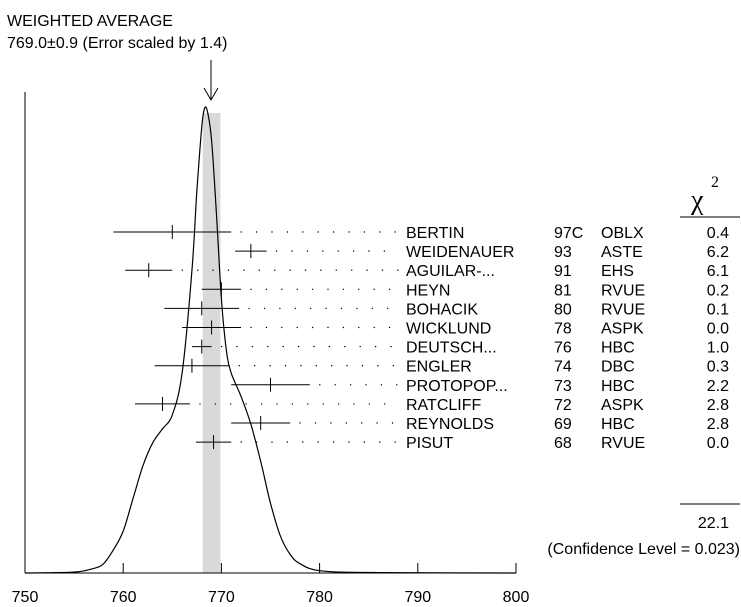 This screenshot has height=607, width=741. What do you see at coordinates (563, 386) in the screenshot?
I see `measurement-year: 73` at bounding box center [563, 386].